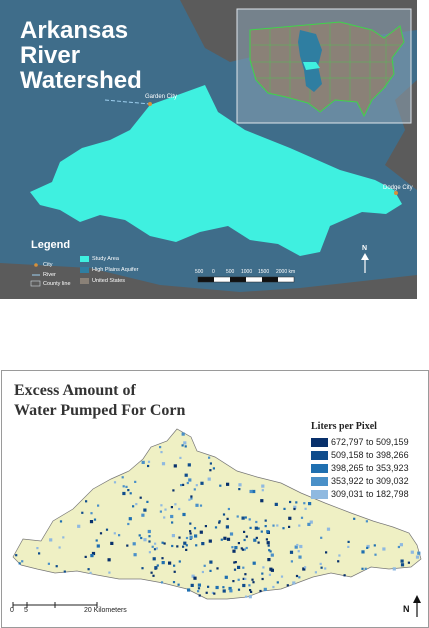 The width and height of the screenshot is (429, 628). What do you see at coordinates (365, 248) in the screenshot?
I see `overview-north-label: N` at bounding box center [365, 248].